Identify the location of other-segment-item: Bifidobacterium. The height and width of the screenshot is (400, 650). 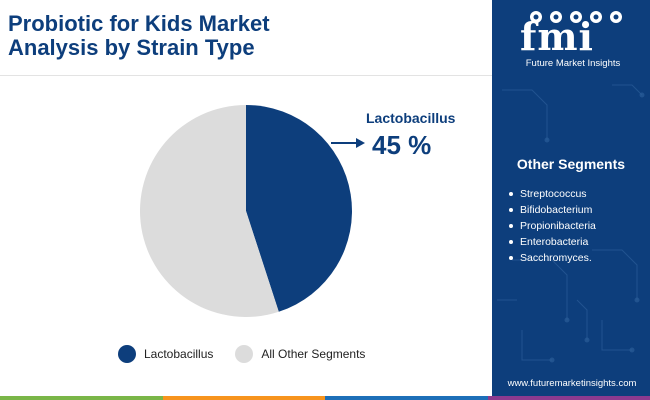
(552, 210).